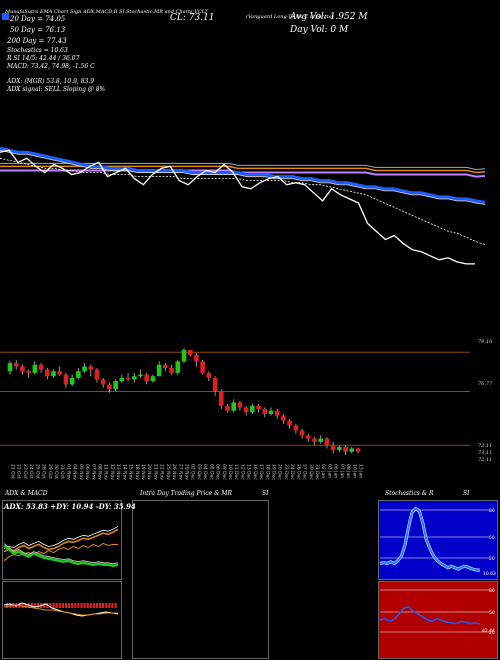 This screenshot has width=500, height=660. I want to click on date-tick-label: 08 Nov, so click(100, 472).